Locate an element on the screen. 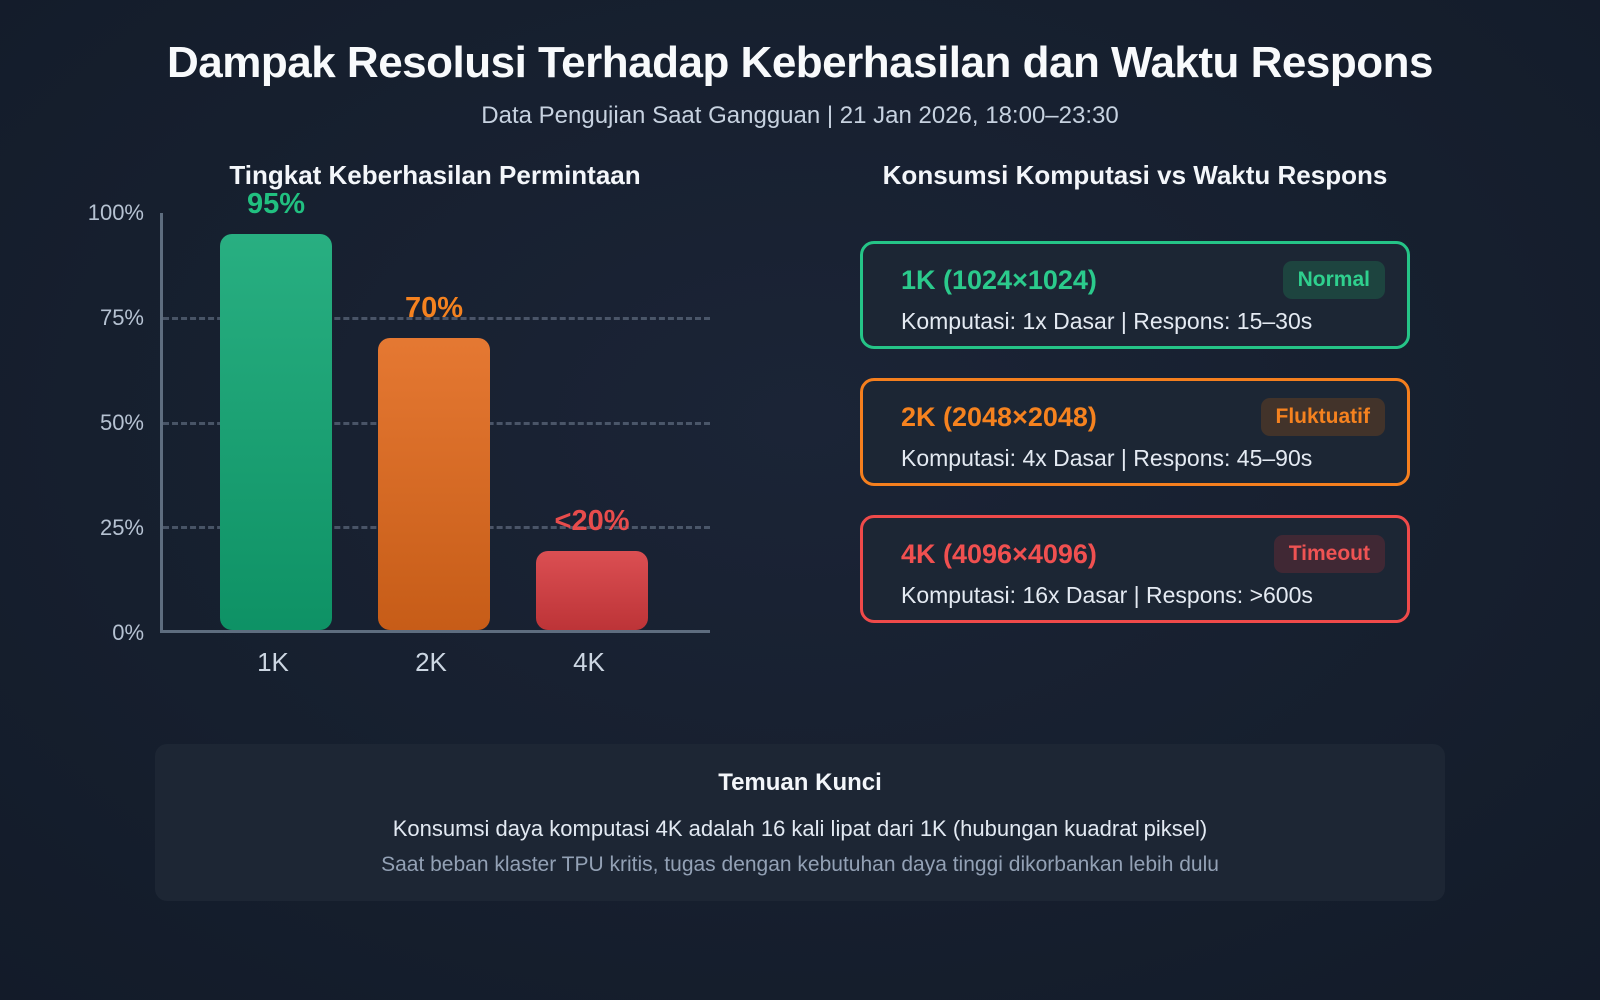 Image resolution: width=1600 pixels, height=1000 pixels. y-tick-50: 50% is located at coordinates (121, 422).